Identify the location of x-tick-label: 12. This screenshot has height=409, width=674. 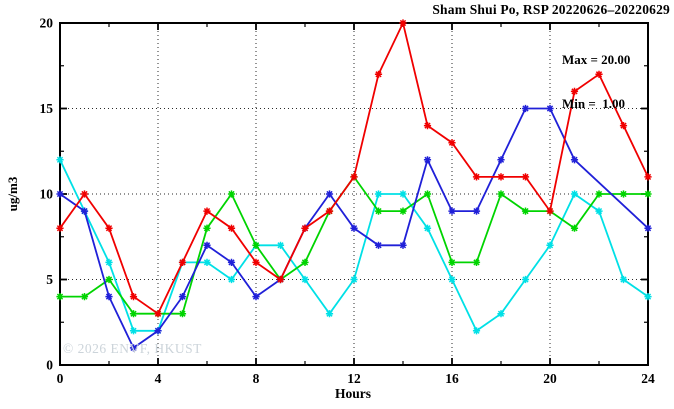
(354, 378).